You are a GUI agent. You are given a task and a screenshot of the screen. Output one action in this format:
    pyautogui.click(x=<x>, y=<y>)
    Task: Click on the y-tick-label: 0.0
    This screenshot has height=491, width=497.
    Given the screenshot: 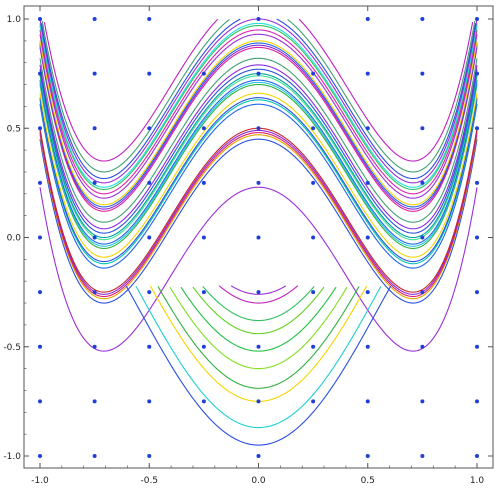 What is the action you would take?
    pyautogui.click(x=14, y=239)
    